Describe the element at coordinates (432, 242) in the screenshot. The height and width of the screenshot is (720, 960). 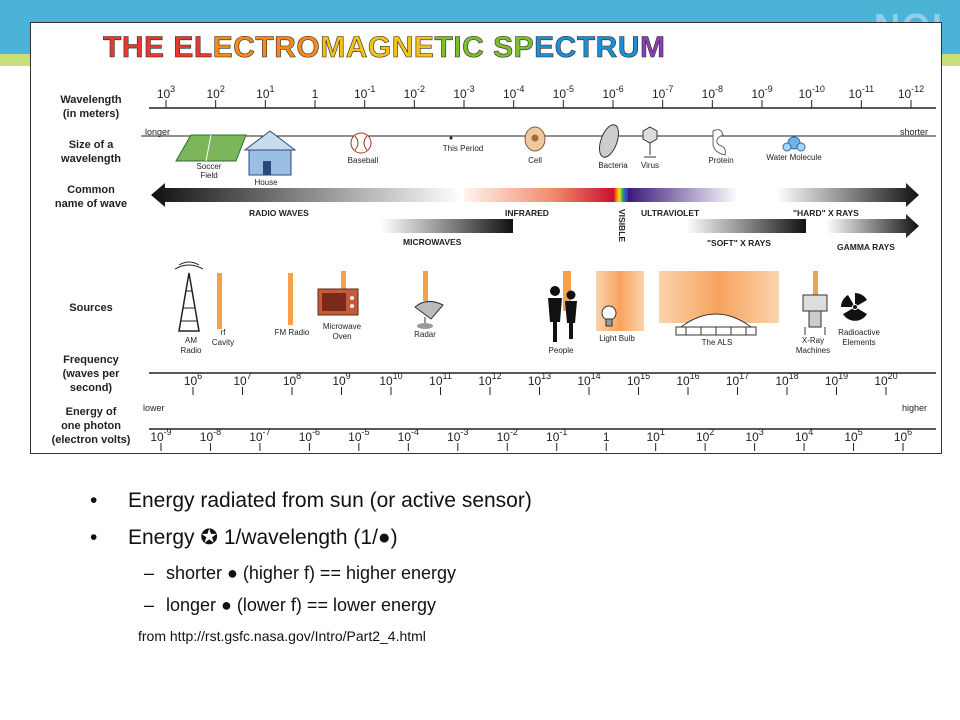
I see `wave-name-microwave: MICROWAVES` at that location.